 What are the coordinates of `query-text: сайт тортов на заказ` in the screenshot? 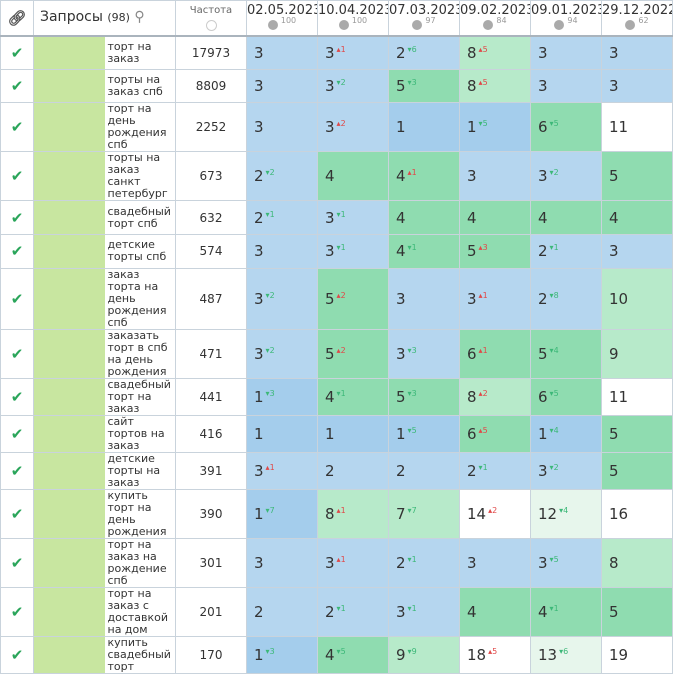 It's located at (140, 433).